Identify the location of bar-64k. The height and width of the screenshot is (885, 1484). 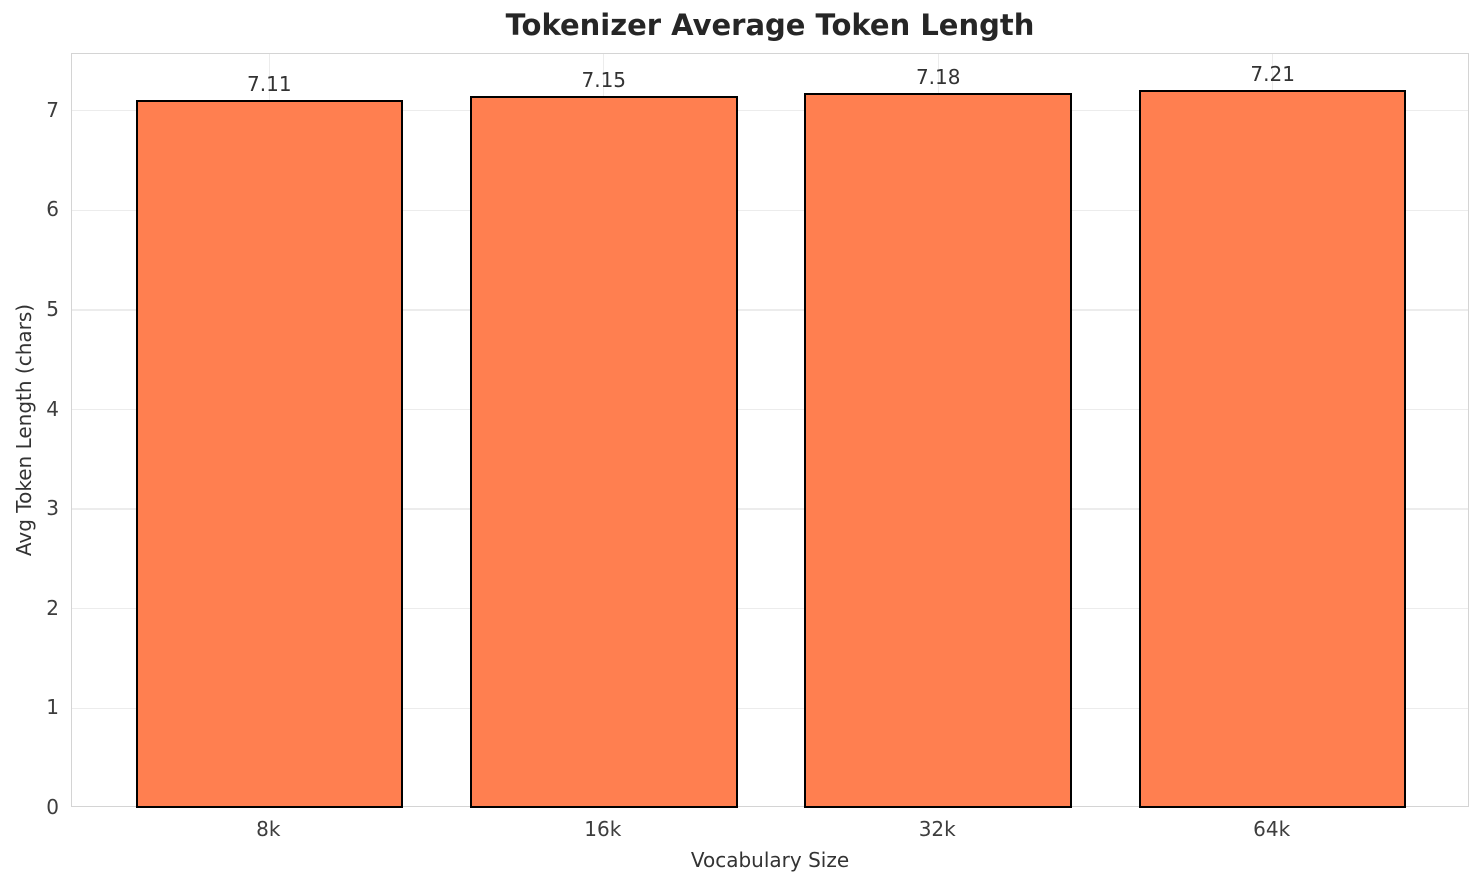
(1272, 448).